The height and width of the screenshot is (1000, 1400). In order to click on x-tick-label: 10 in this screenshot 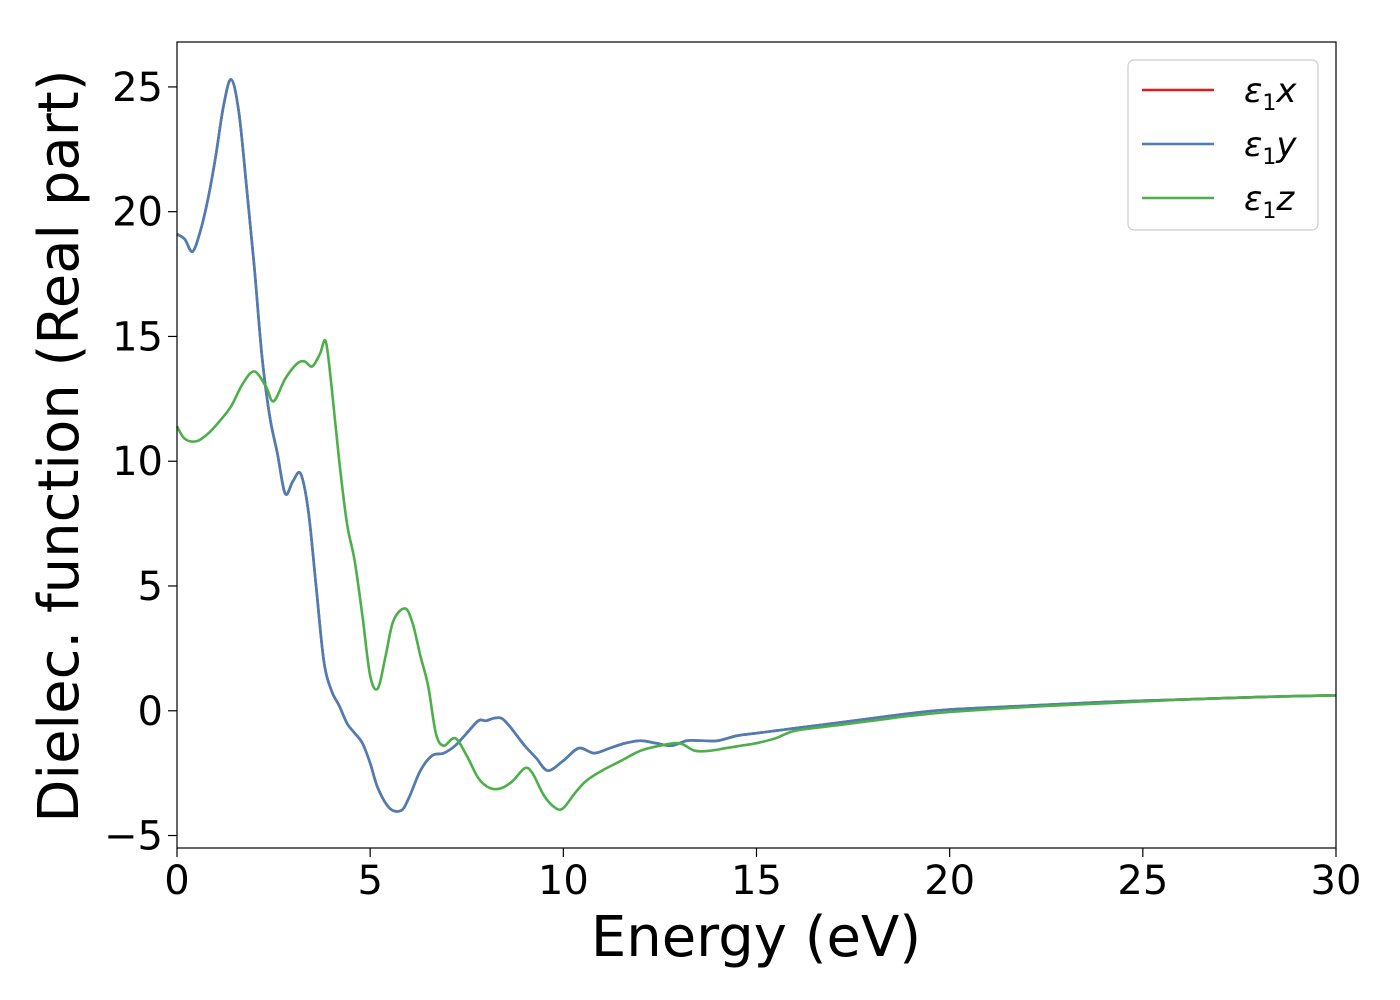, I will do `click(563, 881)`.